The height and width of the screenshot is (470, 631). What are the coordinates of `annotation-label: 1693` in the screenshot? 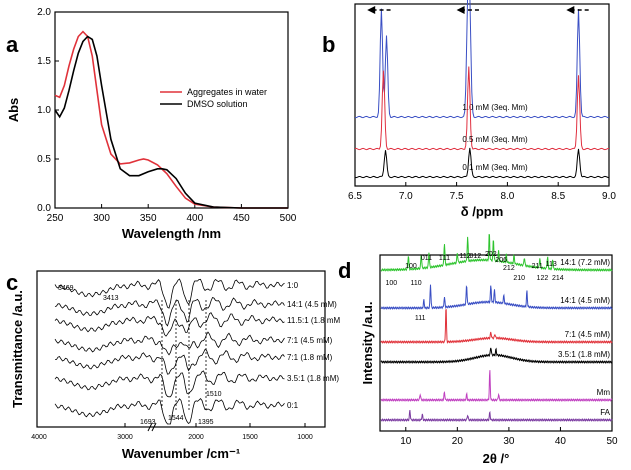 It's located at (148, 422).